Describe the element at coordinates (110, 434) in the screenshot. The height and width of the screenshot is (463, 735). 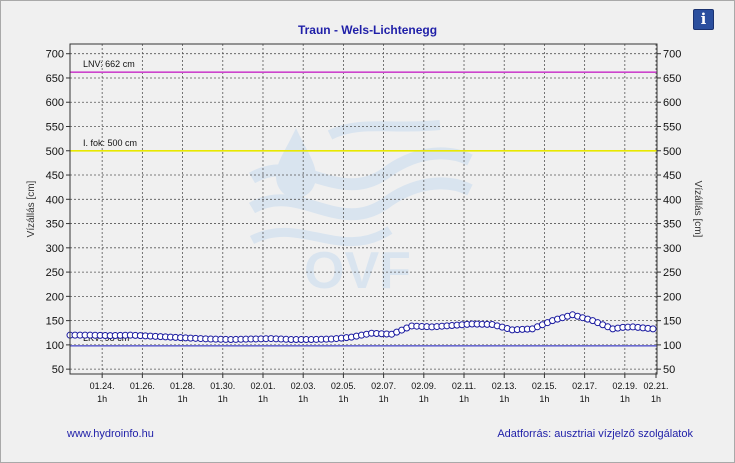
I see `footer-link: www.hydroinfo.hu` at that location.